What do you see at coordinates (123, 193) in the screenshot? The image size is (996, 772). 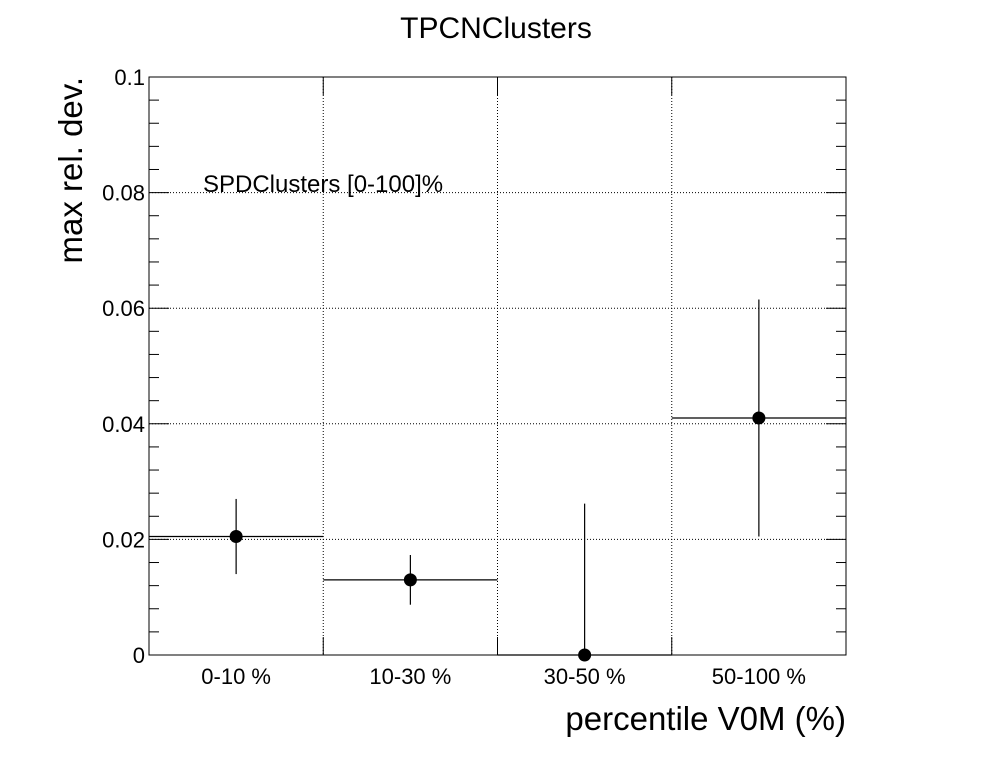 I see `y-tick-label: 0.08` at bounding box center [123, 193].